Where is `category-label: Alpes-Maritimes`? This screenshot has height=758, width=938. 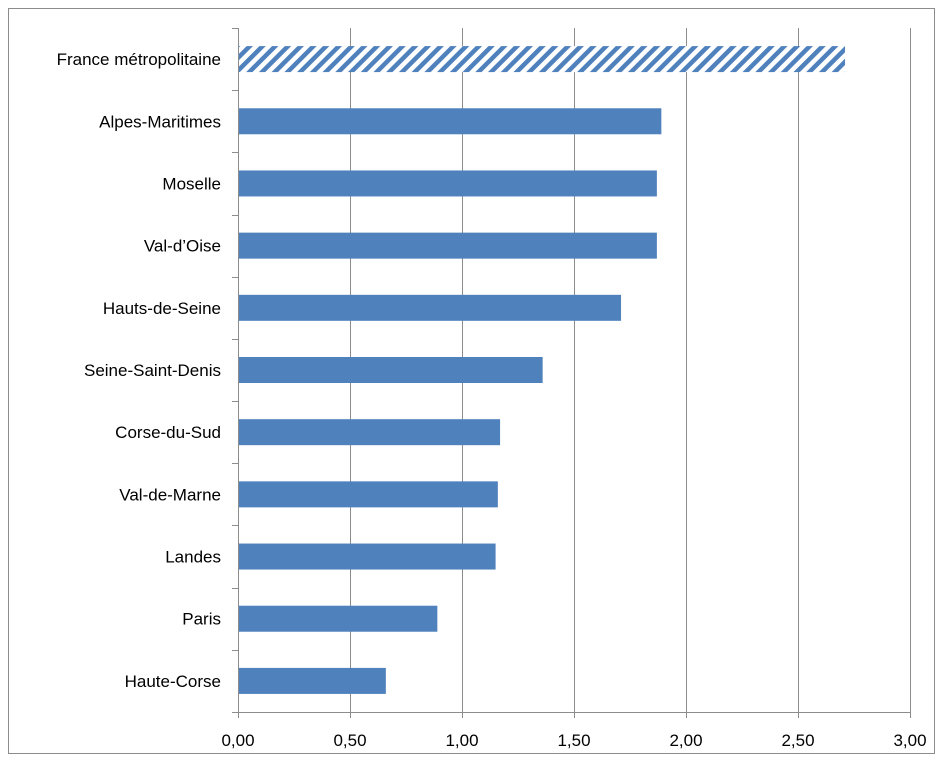 category-label: Alpes-Maritimes is located at coordinates (160, 121).